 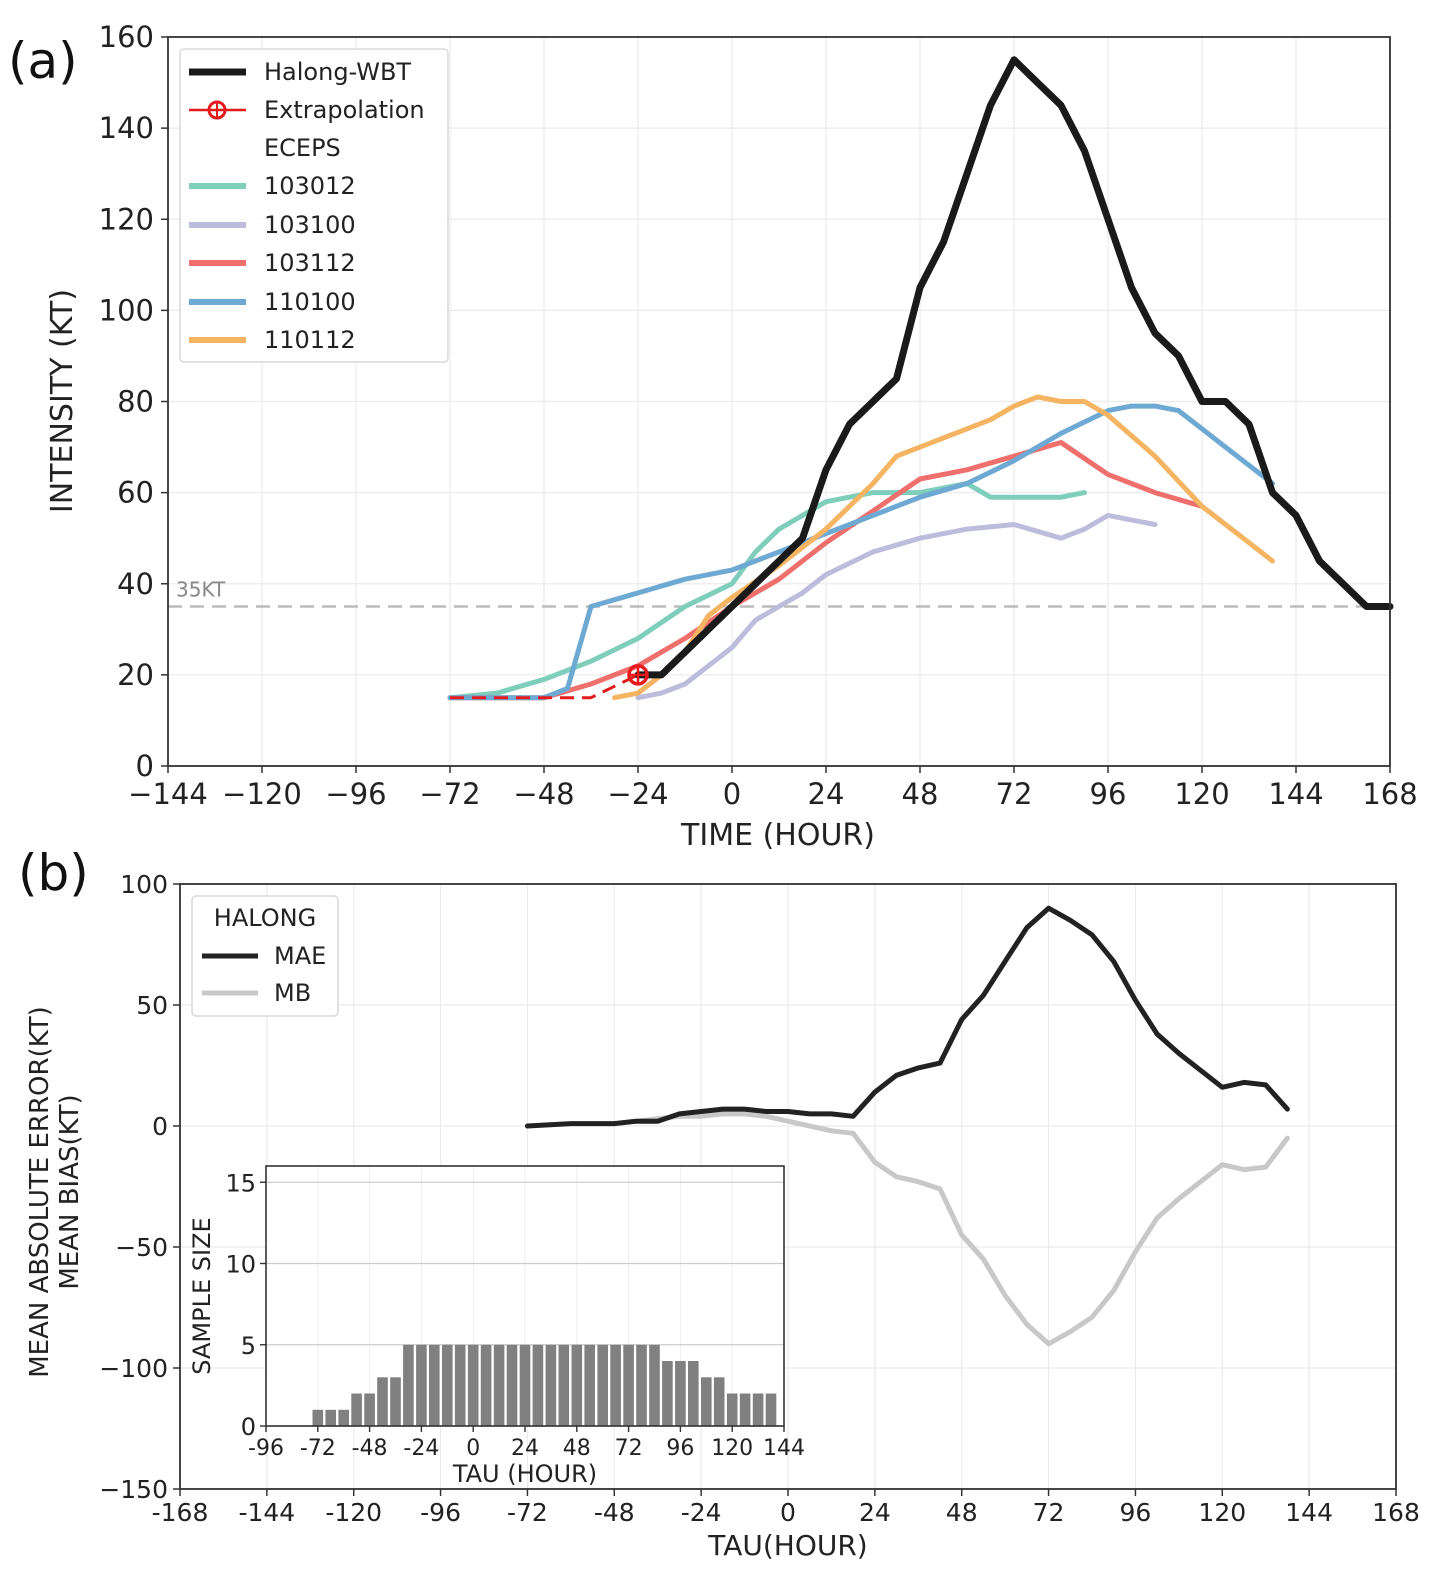 What do you see at coordinates (638, 675) in the screenshot?
I see `extrapolation-marker` at bounding box center [638, 675].